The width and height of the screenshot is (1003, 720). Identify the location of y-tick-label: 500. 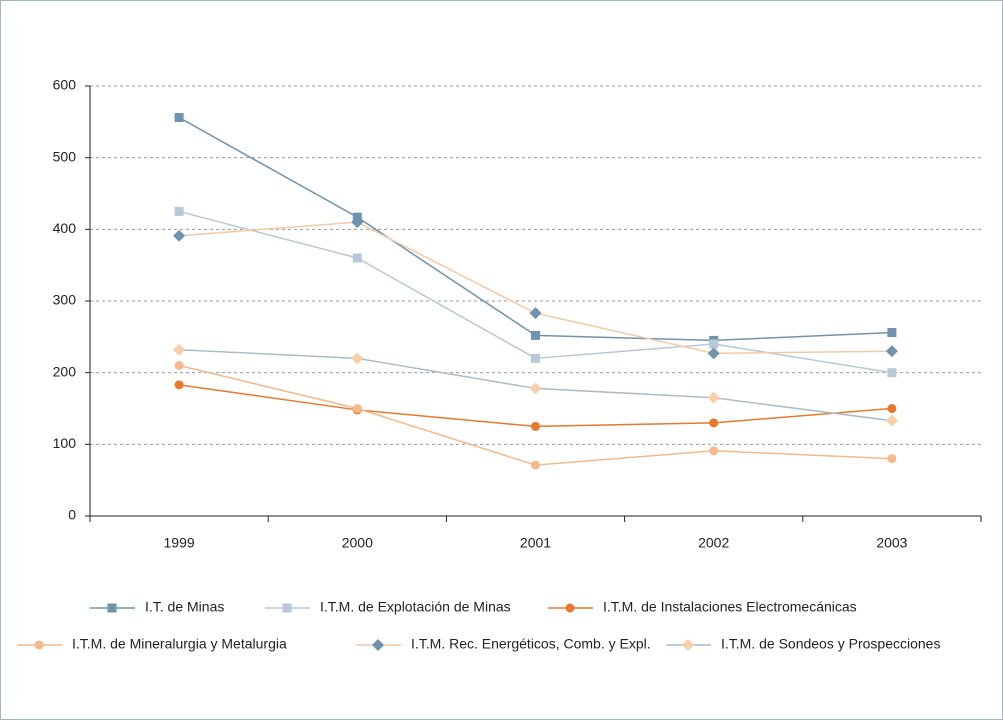
(65, 156).